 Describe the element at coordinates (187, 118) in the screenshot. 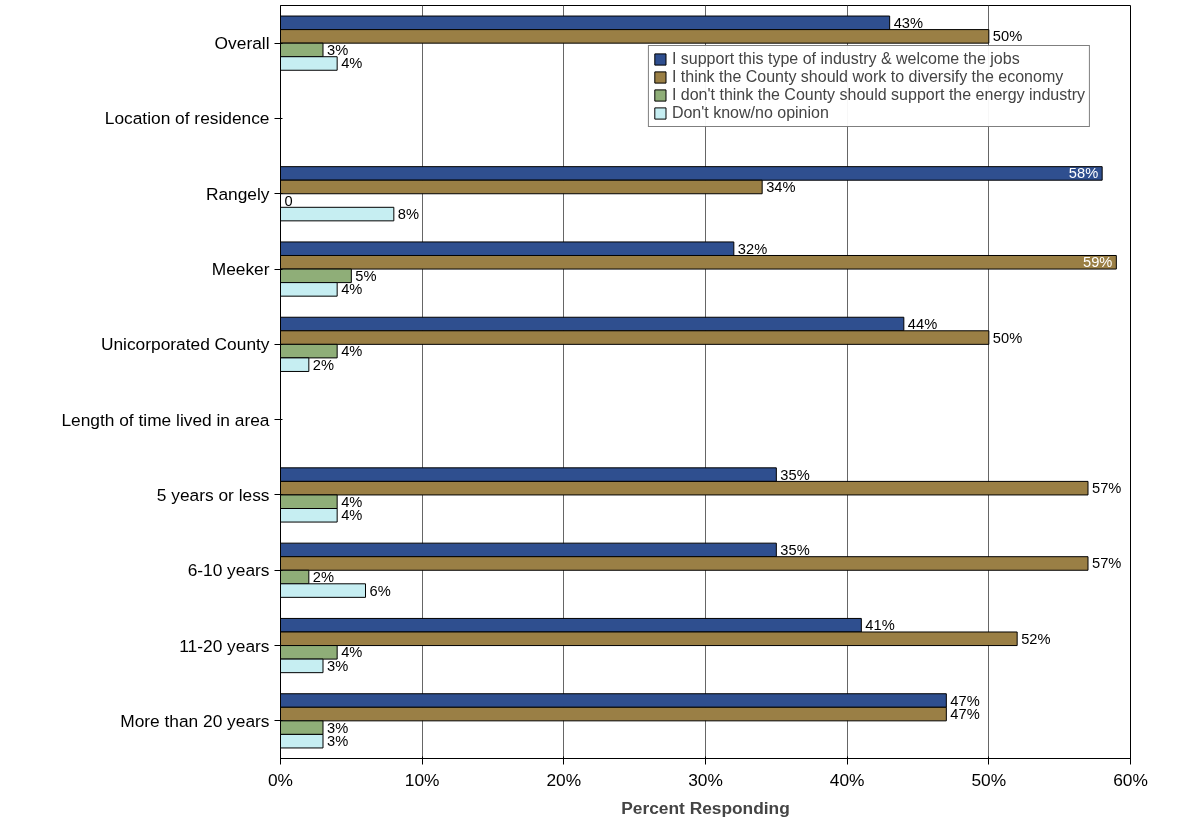

I see `y-tick-label: Location of residence` at that location.